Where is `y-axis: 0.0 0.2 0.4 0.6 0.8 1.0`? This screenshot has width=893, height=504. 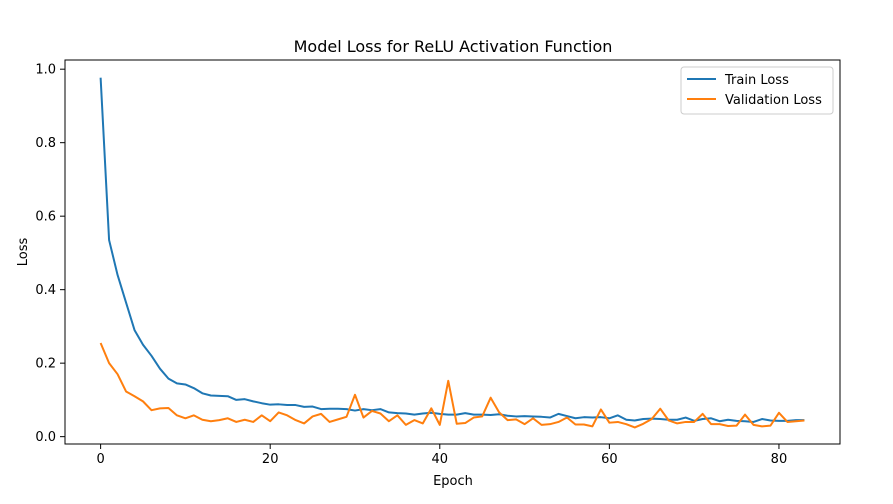 y-axis: 0.0 0.2 0.4 0.6 0.8 1.0 is located at coordinates (50, 254).